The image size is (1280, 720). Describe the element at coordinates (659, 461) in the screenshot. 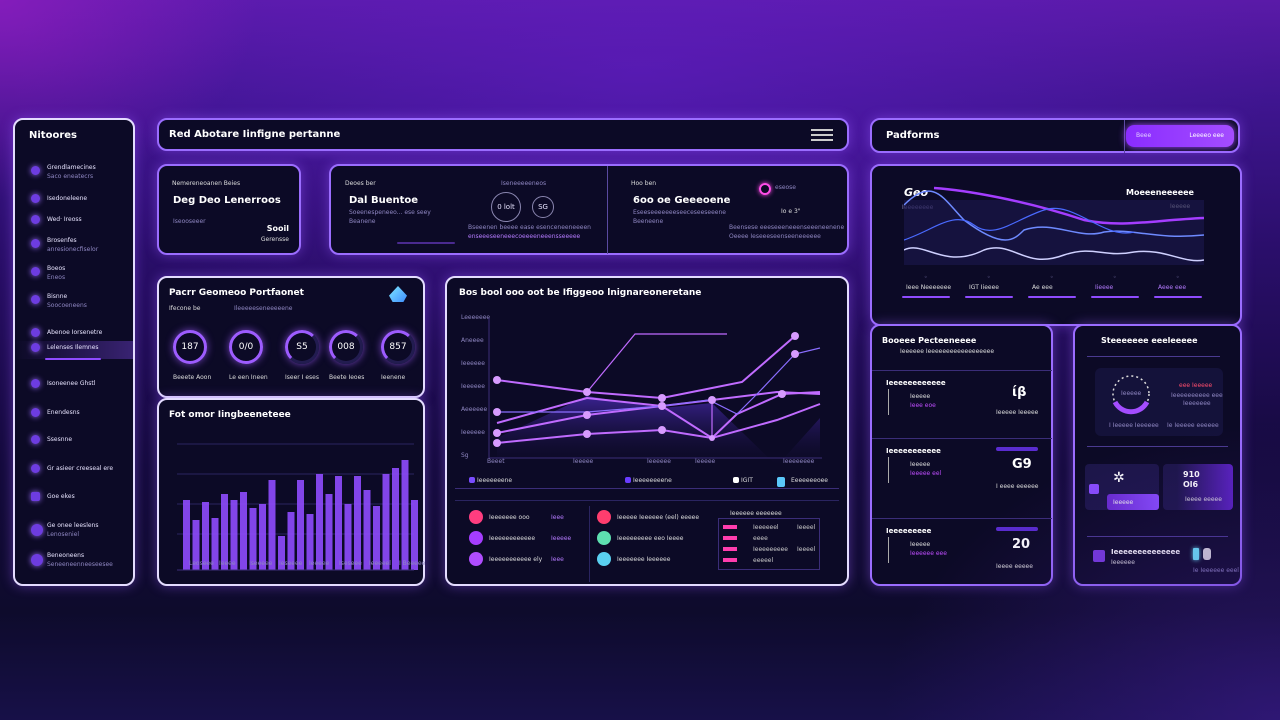

I see `x-axis-label: Ieeeeee` at that location.